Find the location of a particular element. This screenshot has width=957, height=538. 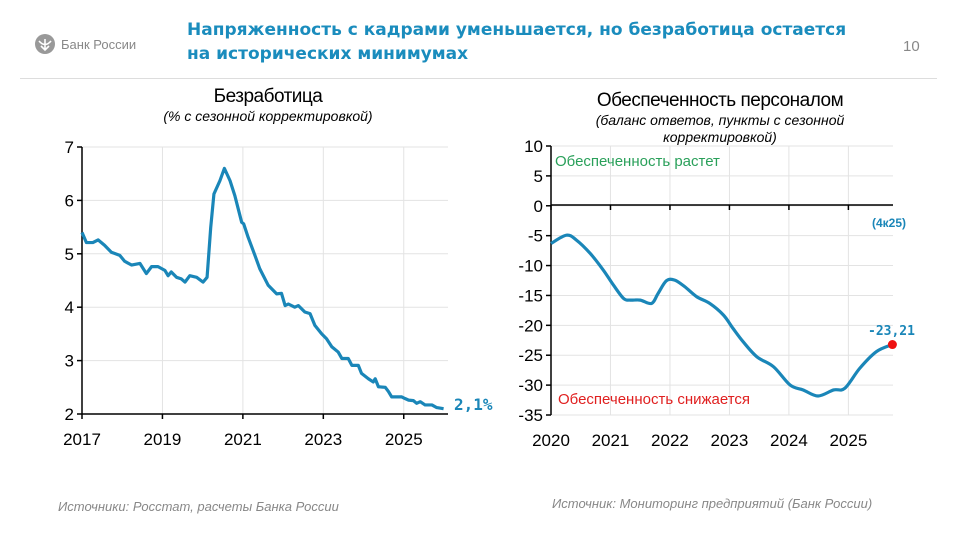

x-tick-label: 2024 is located at coordinates (789, 440).